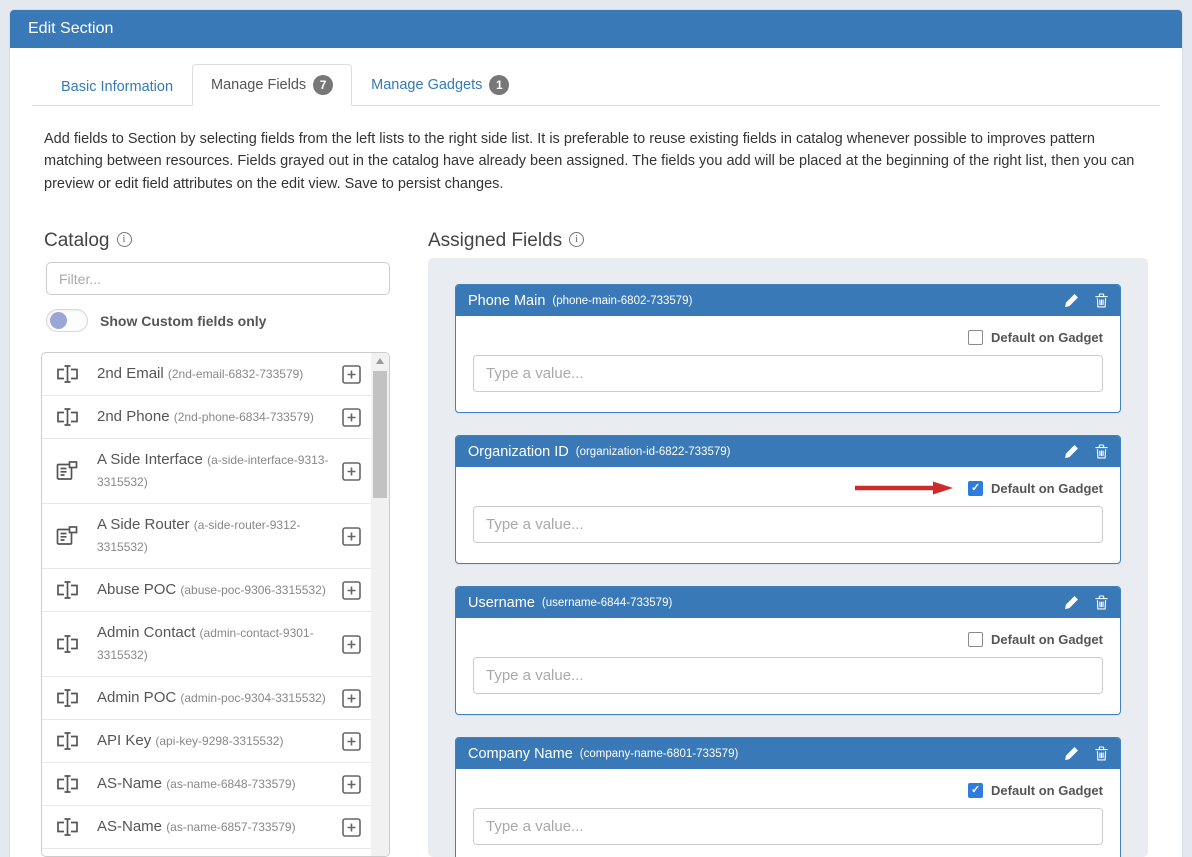 The height and width of the screenshot is (857, 1192). I want to click on catalog-item-as-name: AS-Name (as-name-6857-733579), so click(206, 827).